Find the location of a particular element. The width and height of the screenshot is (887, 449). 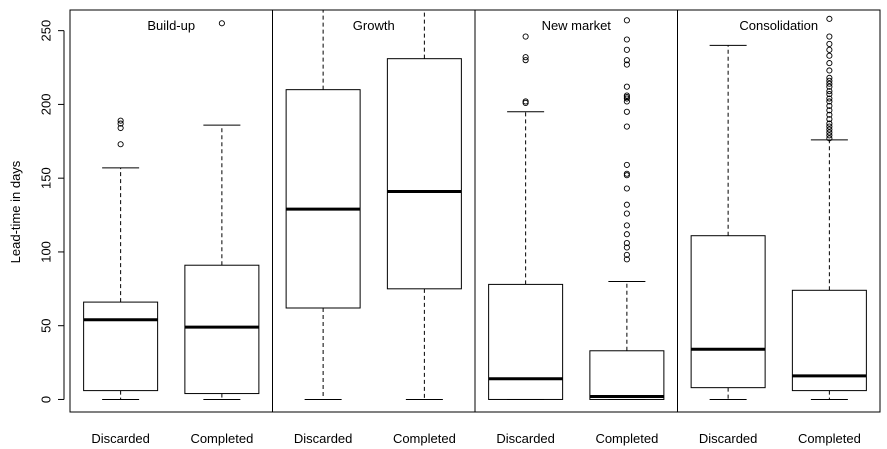

y-tick-label: 150 is located at coordinates (46, 178).